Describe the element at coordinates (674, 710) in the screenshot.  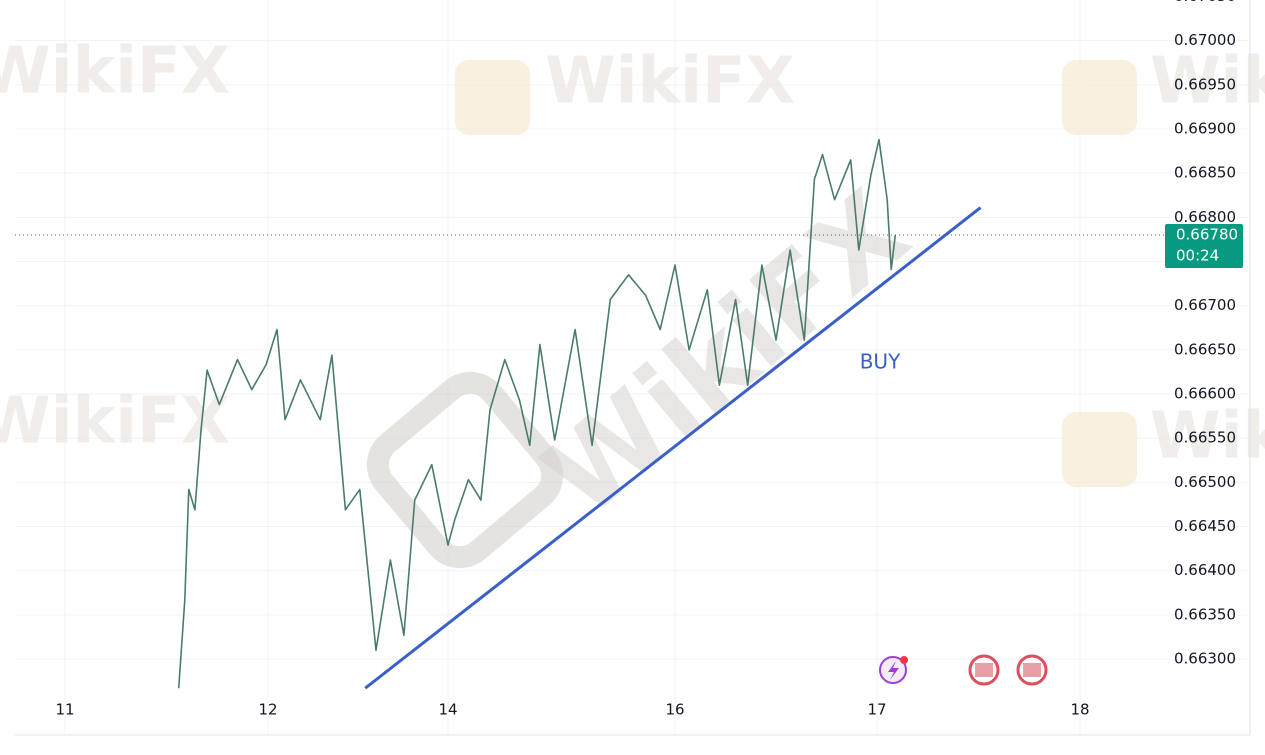
I see `x-tick-label: 16` at that location.